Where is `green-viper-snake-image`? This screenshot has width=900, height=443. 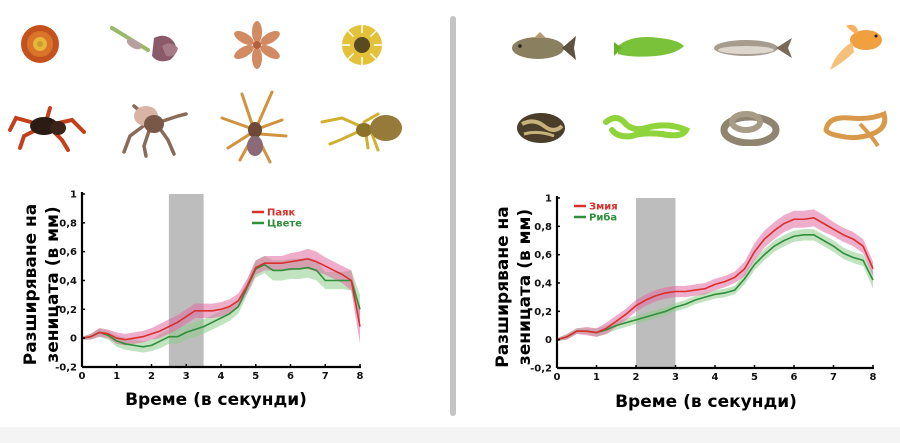 green-viper-snake-image is located at coordinates (646, 127).